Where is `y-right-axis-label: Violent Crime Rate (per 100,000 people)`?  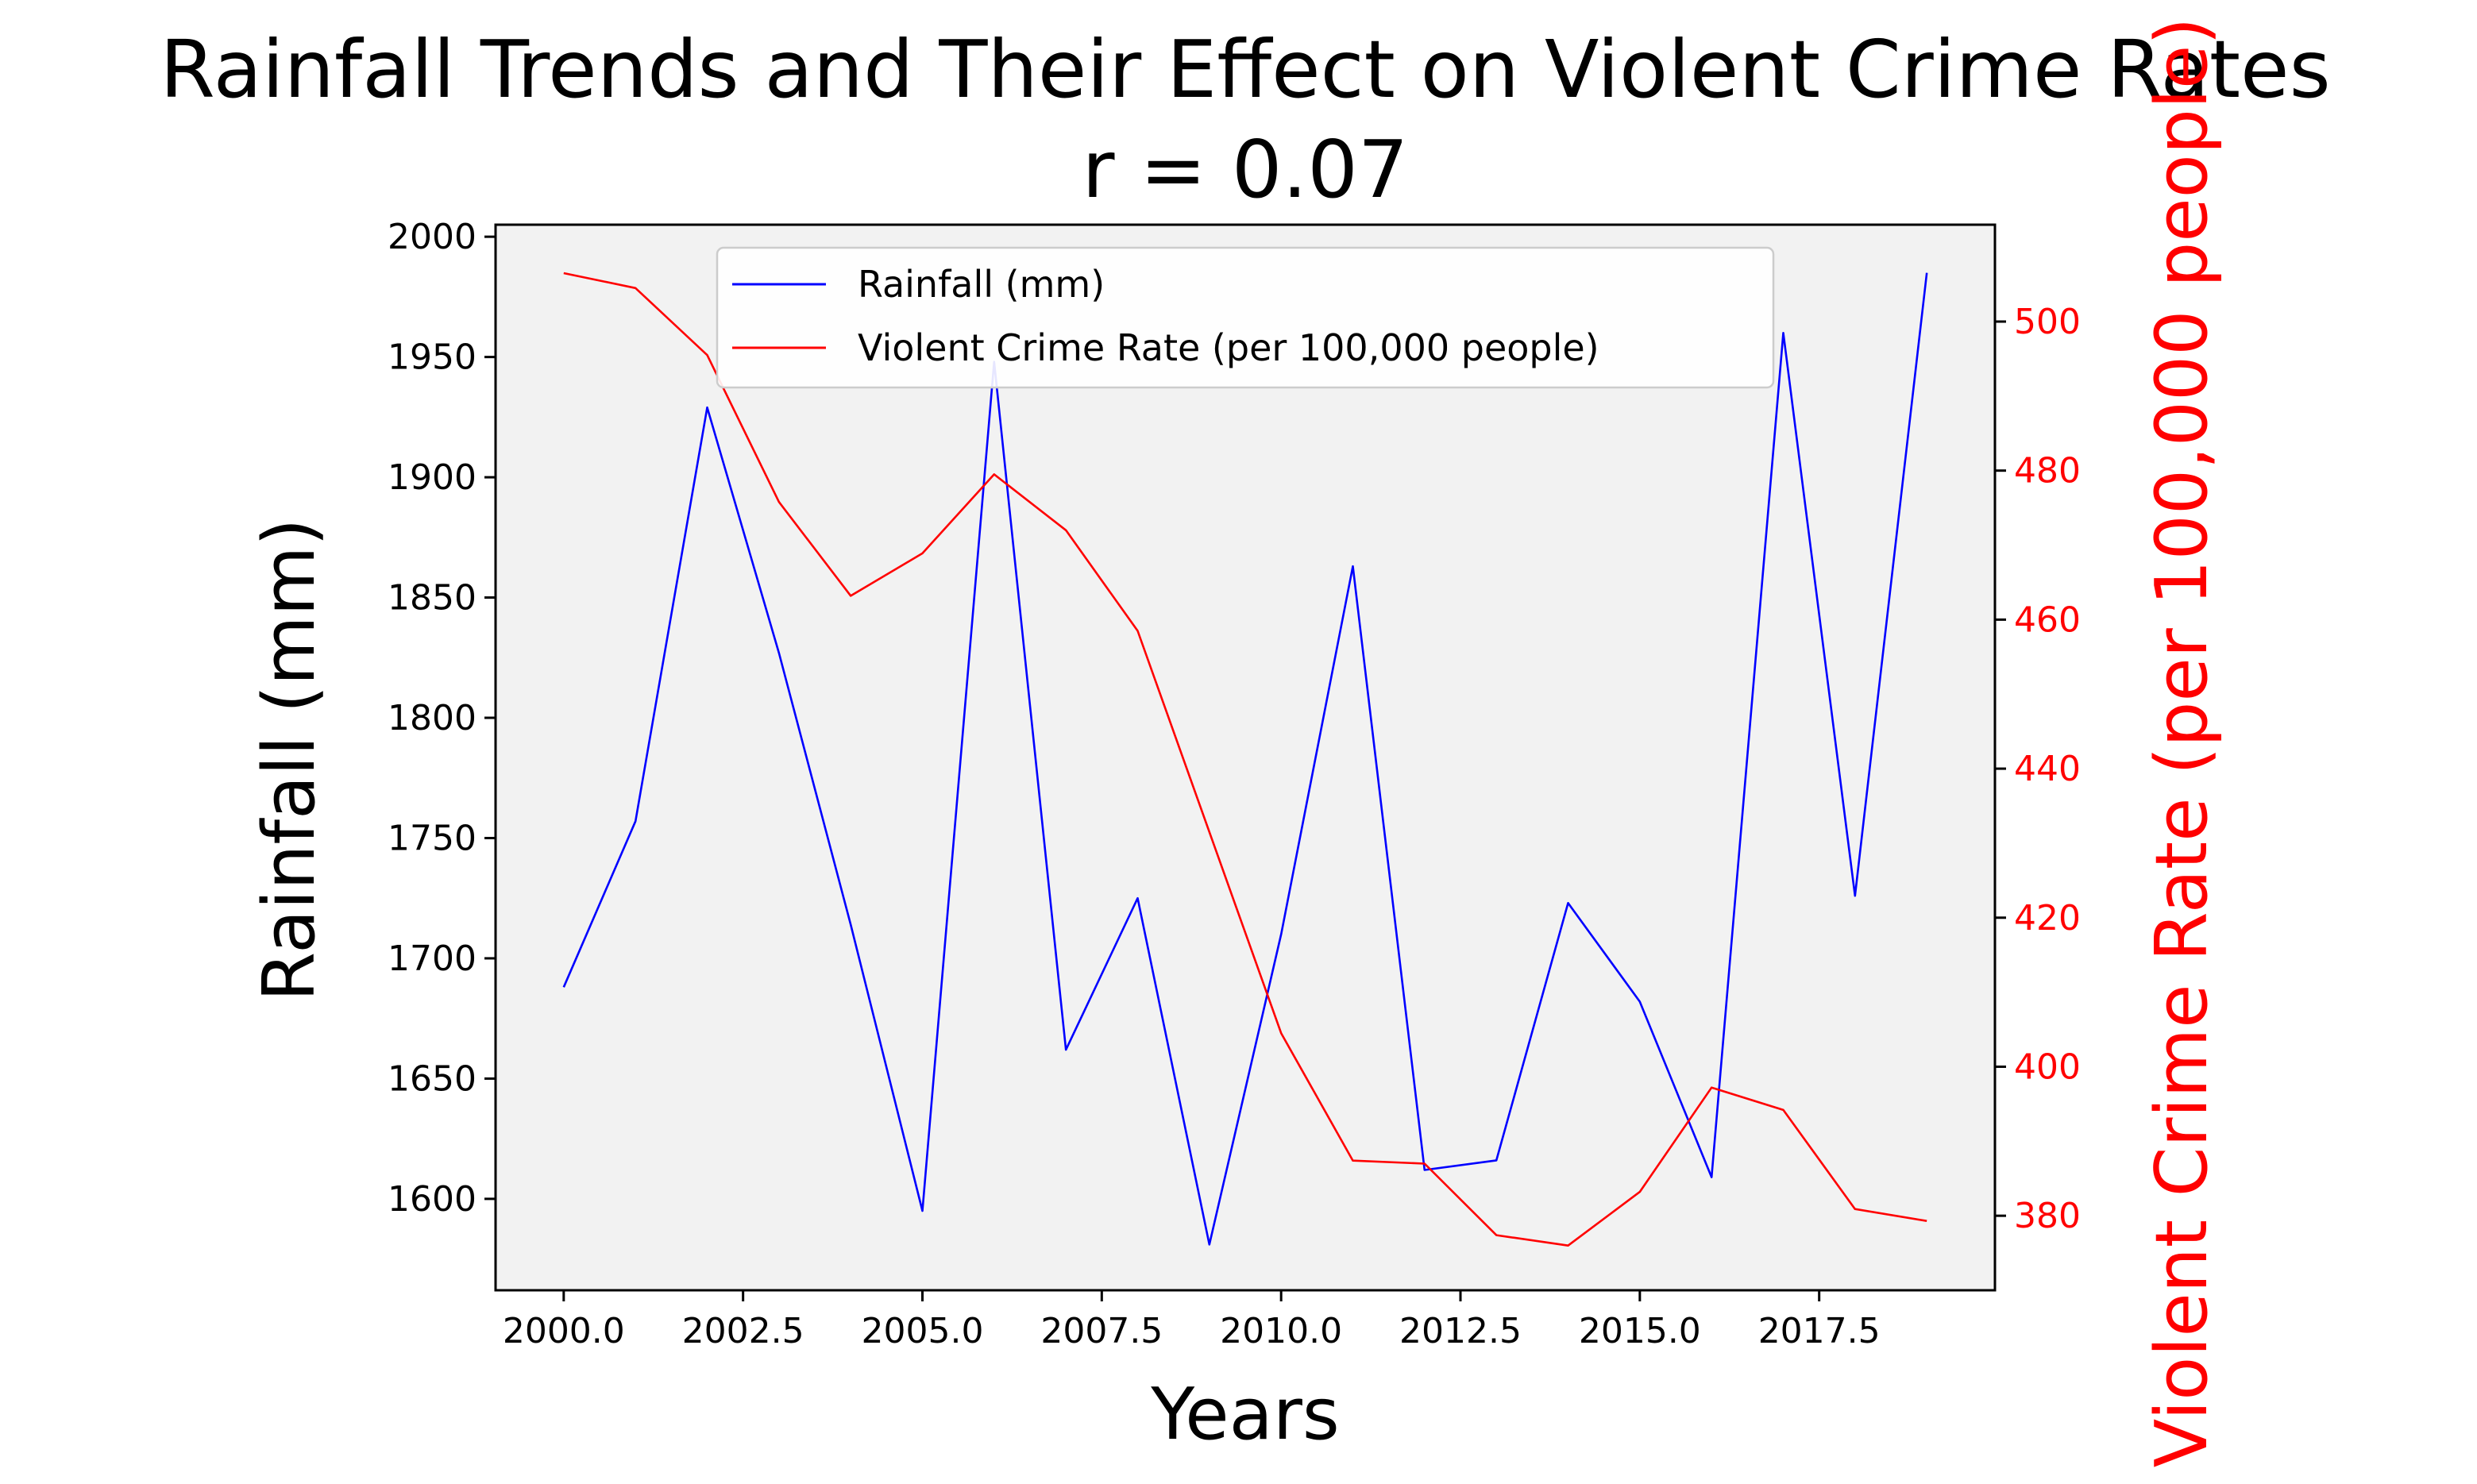
y-right-axis-label: Violent Crime Rate (per 100,000 people) is located at coordinates (2182, 743).